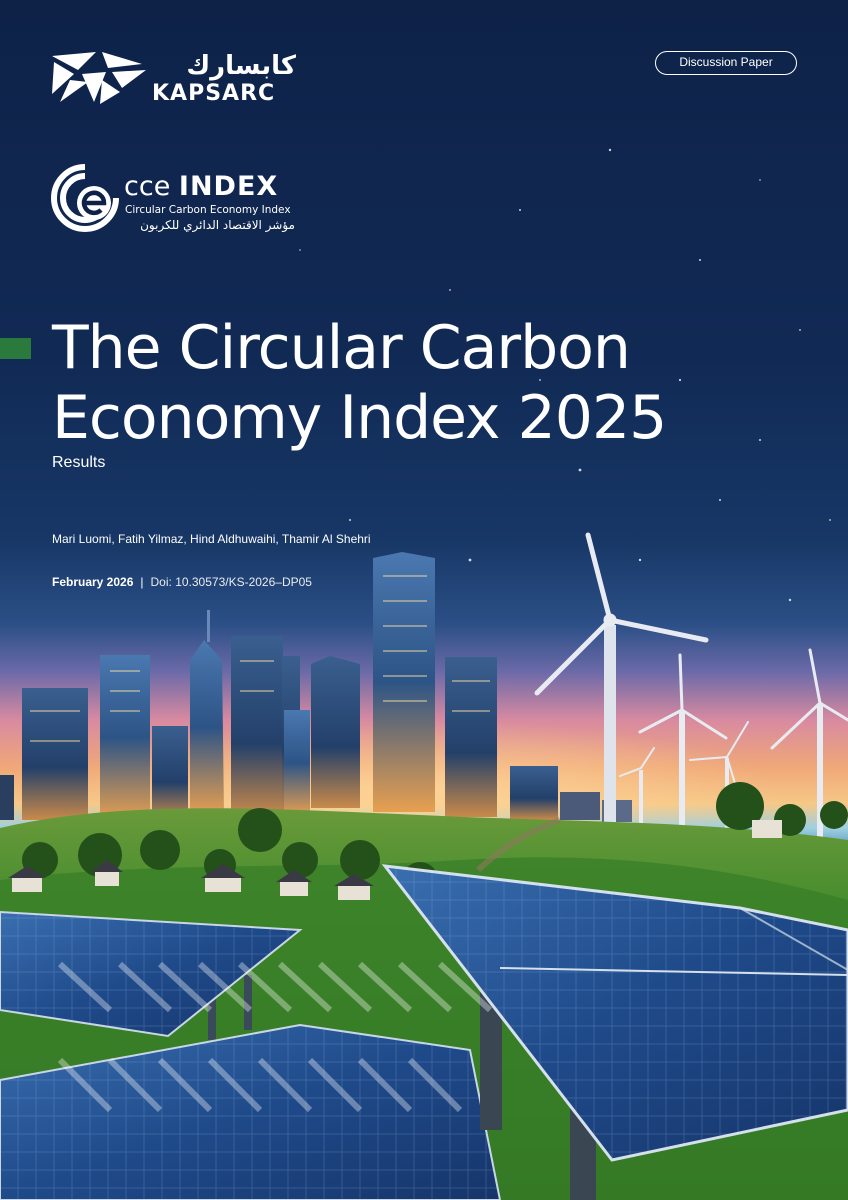 The image size is (848, 1200). Describe the element at coordinates (726, 63) in the screenshot. I see `document-type-badge: Discussion Paper` at that location.